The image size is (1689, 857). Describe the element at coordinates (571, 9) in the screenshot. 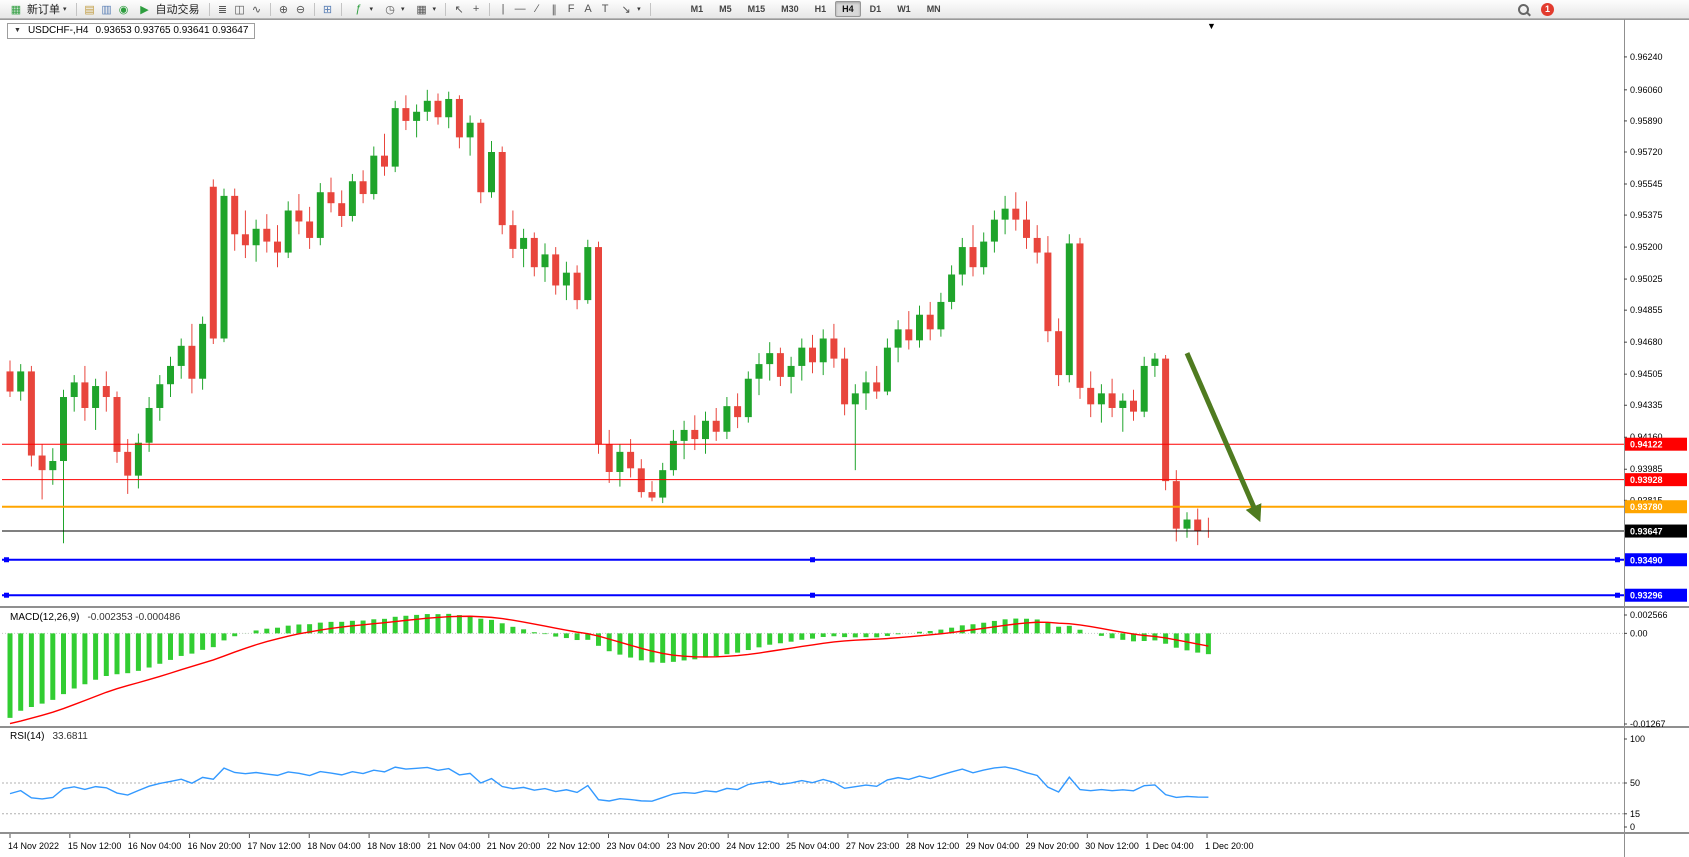

I see `fibonacci-tool-icon: F` at that location.